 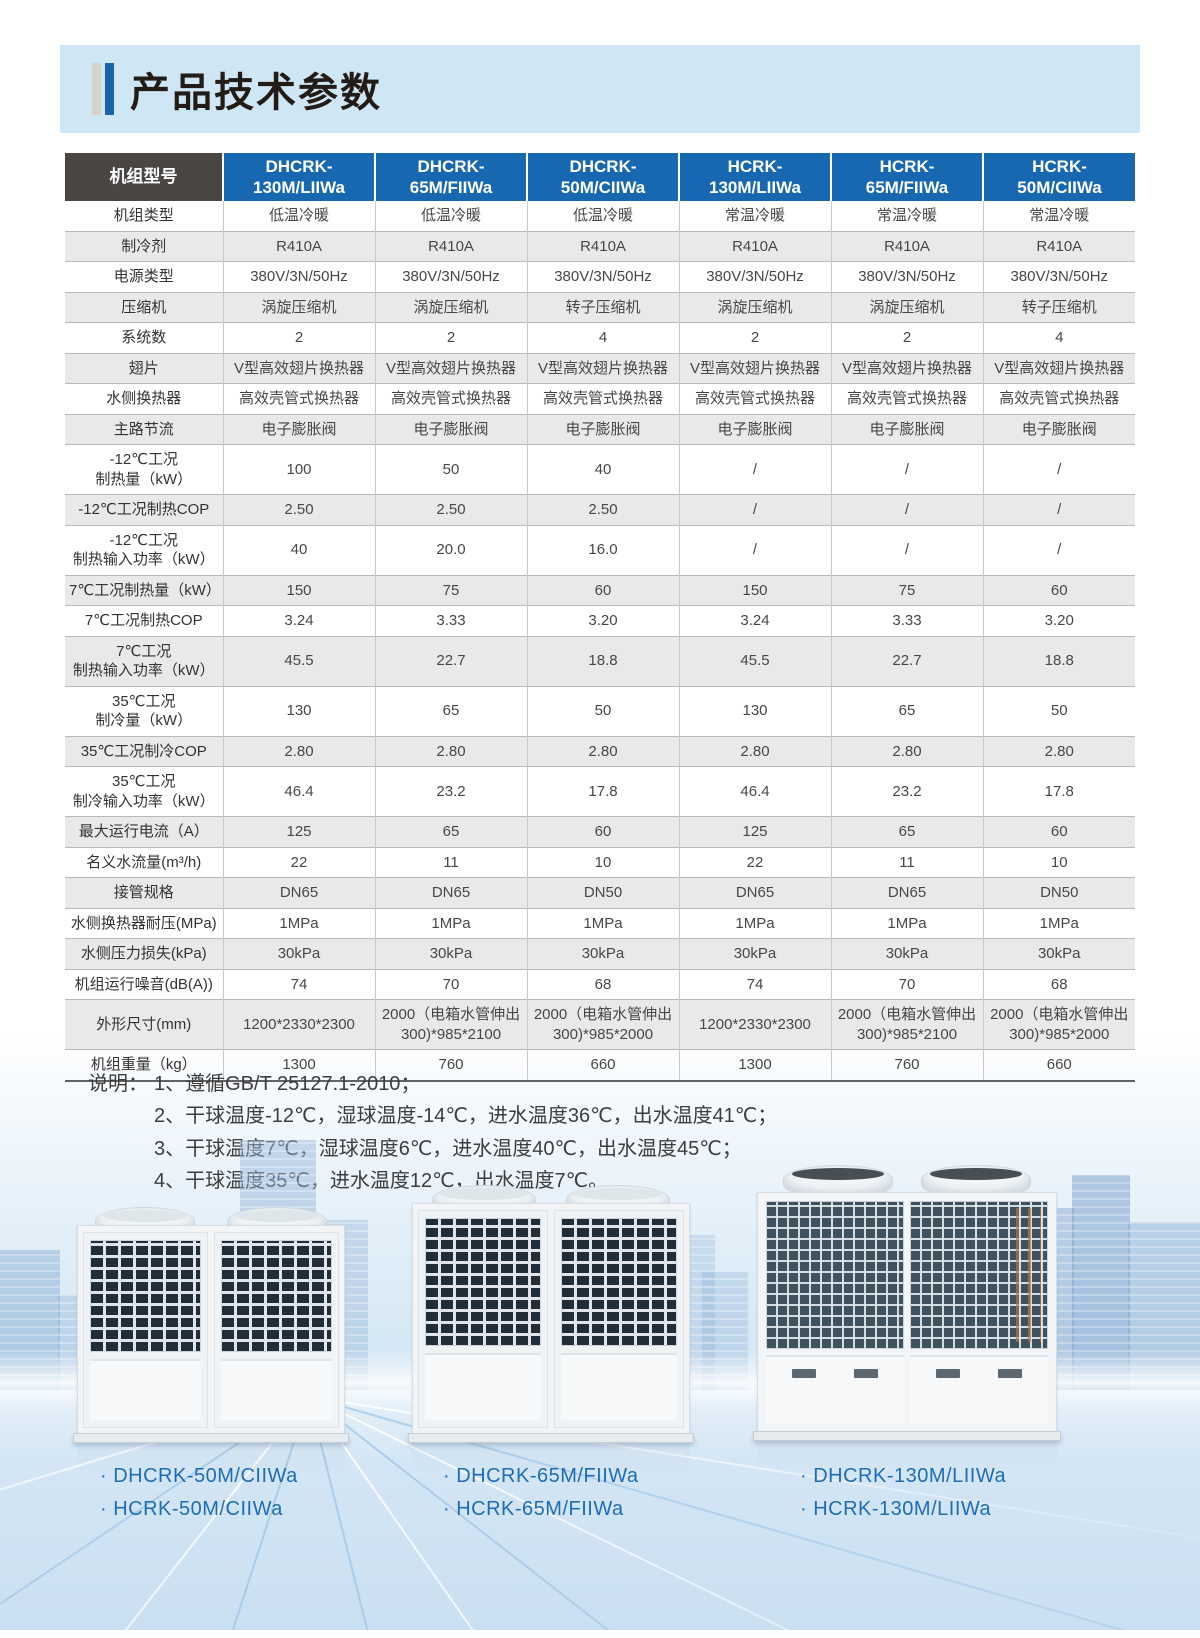 I want to click on copper-pipes, so click(x=1024, y=1275).